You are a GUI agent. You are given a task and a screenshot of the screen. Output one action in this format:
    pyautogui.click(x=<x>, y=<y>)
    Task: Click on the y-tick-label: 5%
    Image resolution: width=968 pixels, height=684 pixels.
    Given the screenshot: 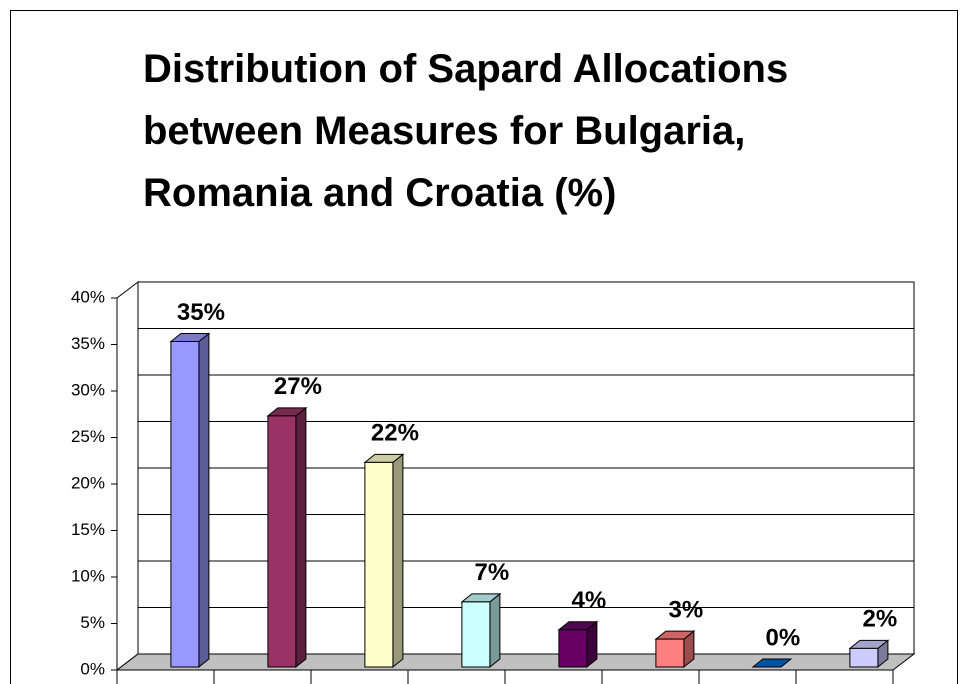 What is the action you would take?
    pyautogui.click(x=92, y=622)
    